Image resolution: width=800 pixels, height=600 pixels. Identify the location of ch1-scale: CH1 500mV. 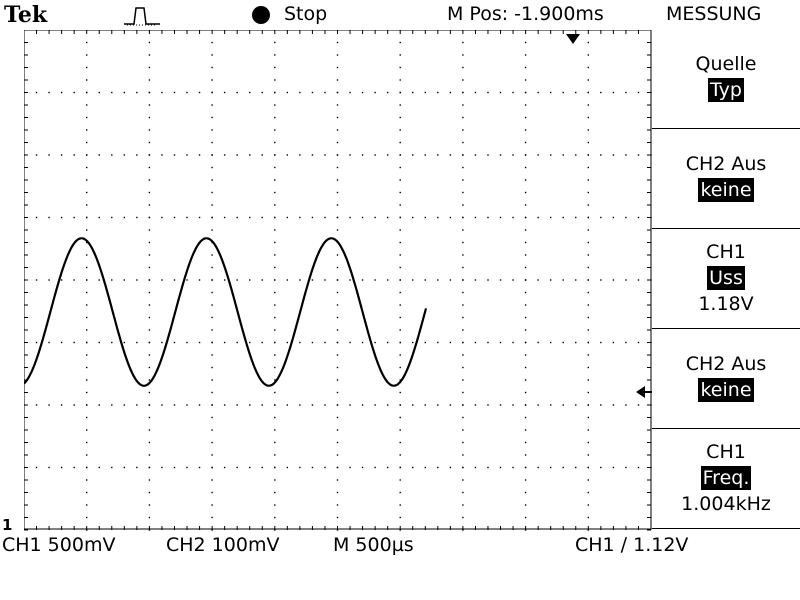
(59, 545).